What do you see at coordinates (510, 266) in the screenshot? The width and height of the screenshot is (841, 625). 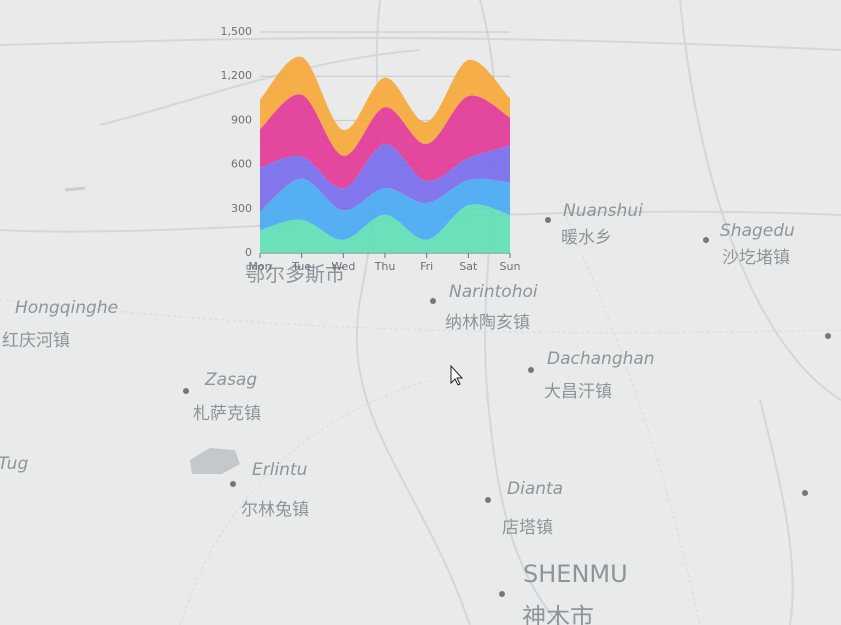 I see `x-tick-label: Sun` at bounding box center [510, 266].